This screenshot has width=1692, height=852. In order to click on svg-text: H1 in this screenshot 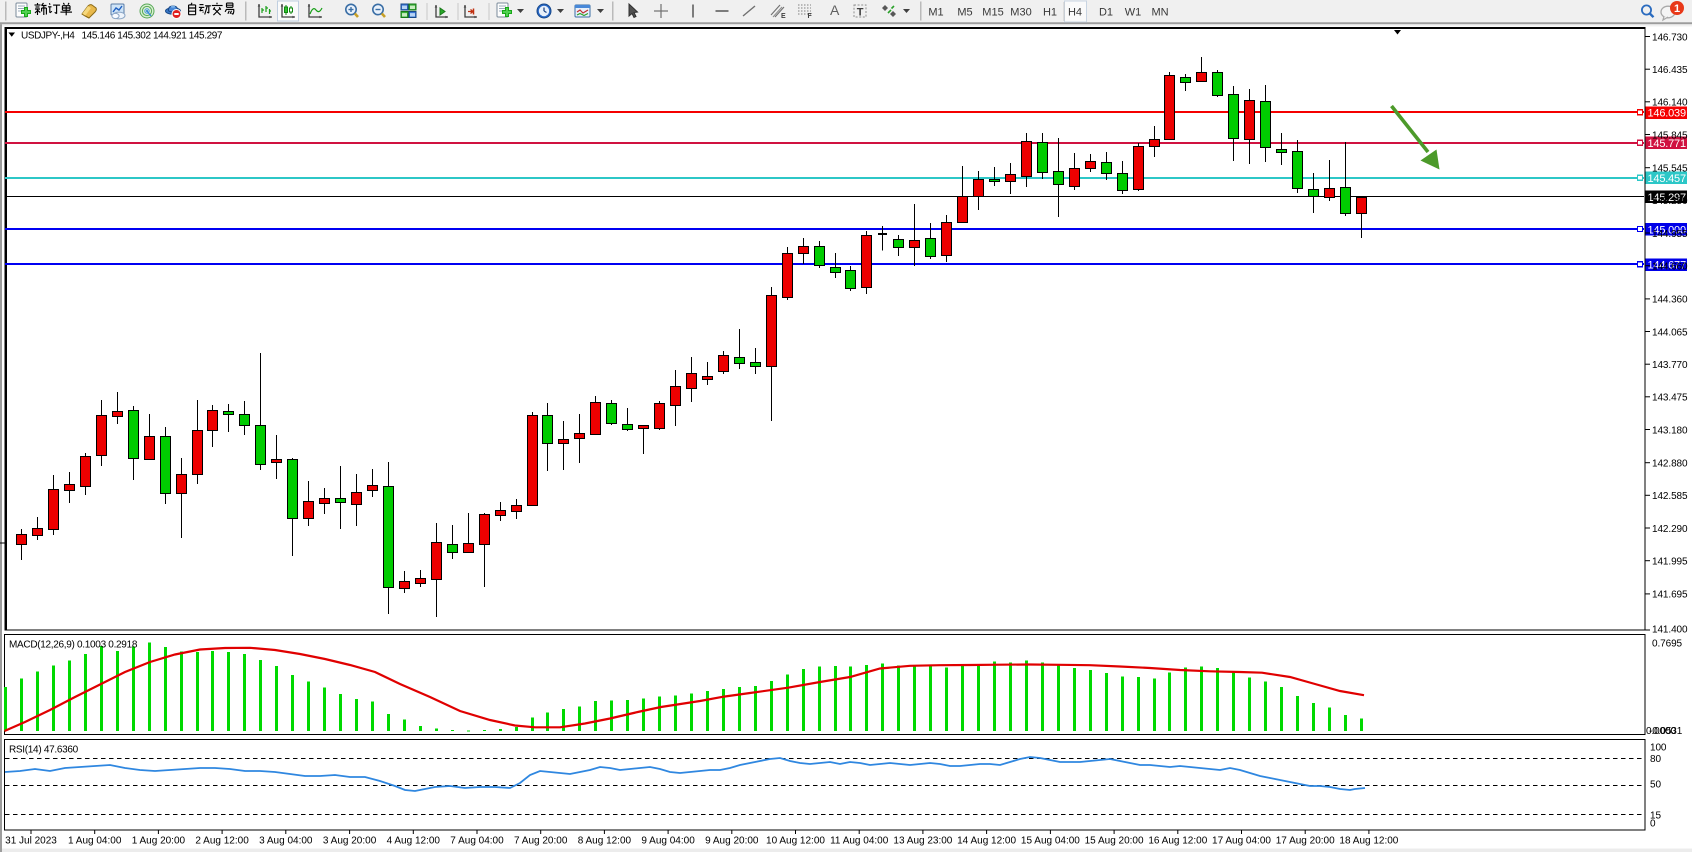, I will do `click(1050, 13)`.